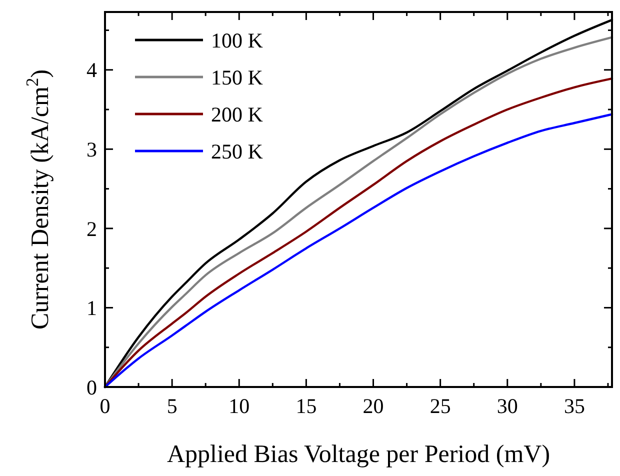 The width and height of the screenshot is (620, 476). Describe the element at coordinates (306, 406) in the screenshot. I see `x-tick-label: 15` at that location.